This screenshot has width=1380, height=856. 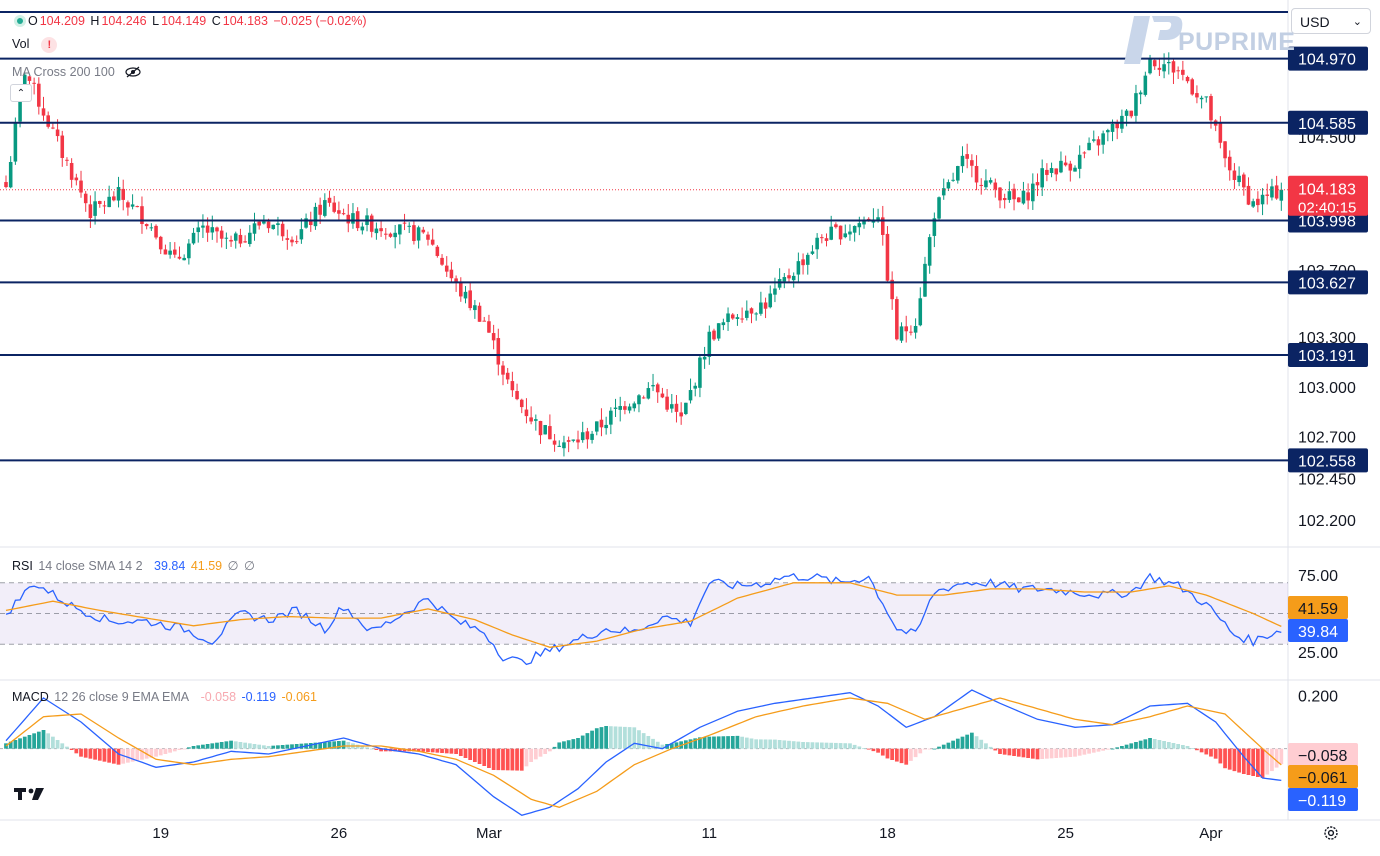 What do you see at coordinates (77, 70) in the screenshot?
I see `ma-cross-legend: MA Cross 200 100` at bounding box center [77, 70].